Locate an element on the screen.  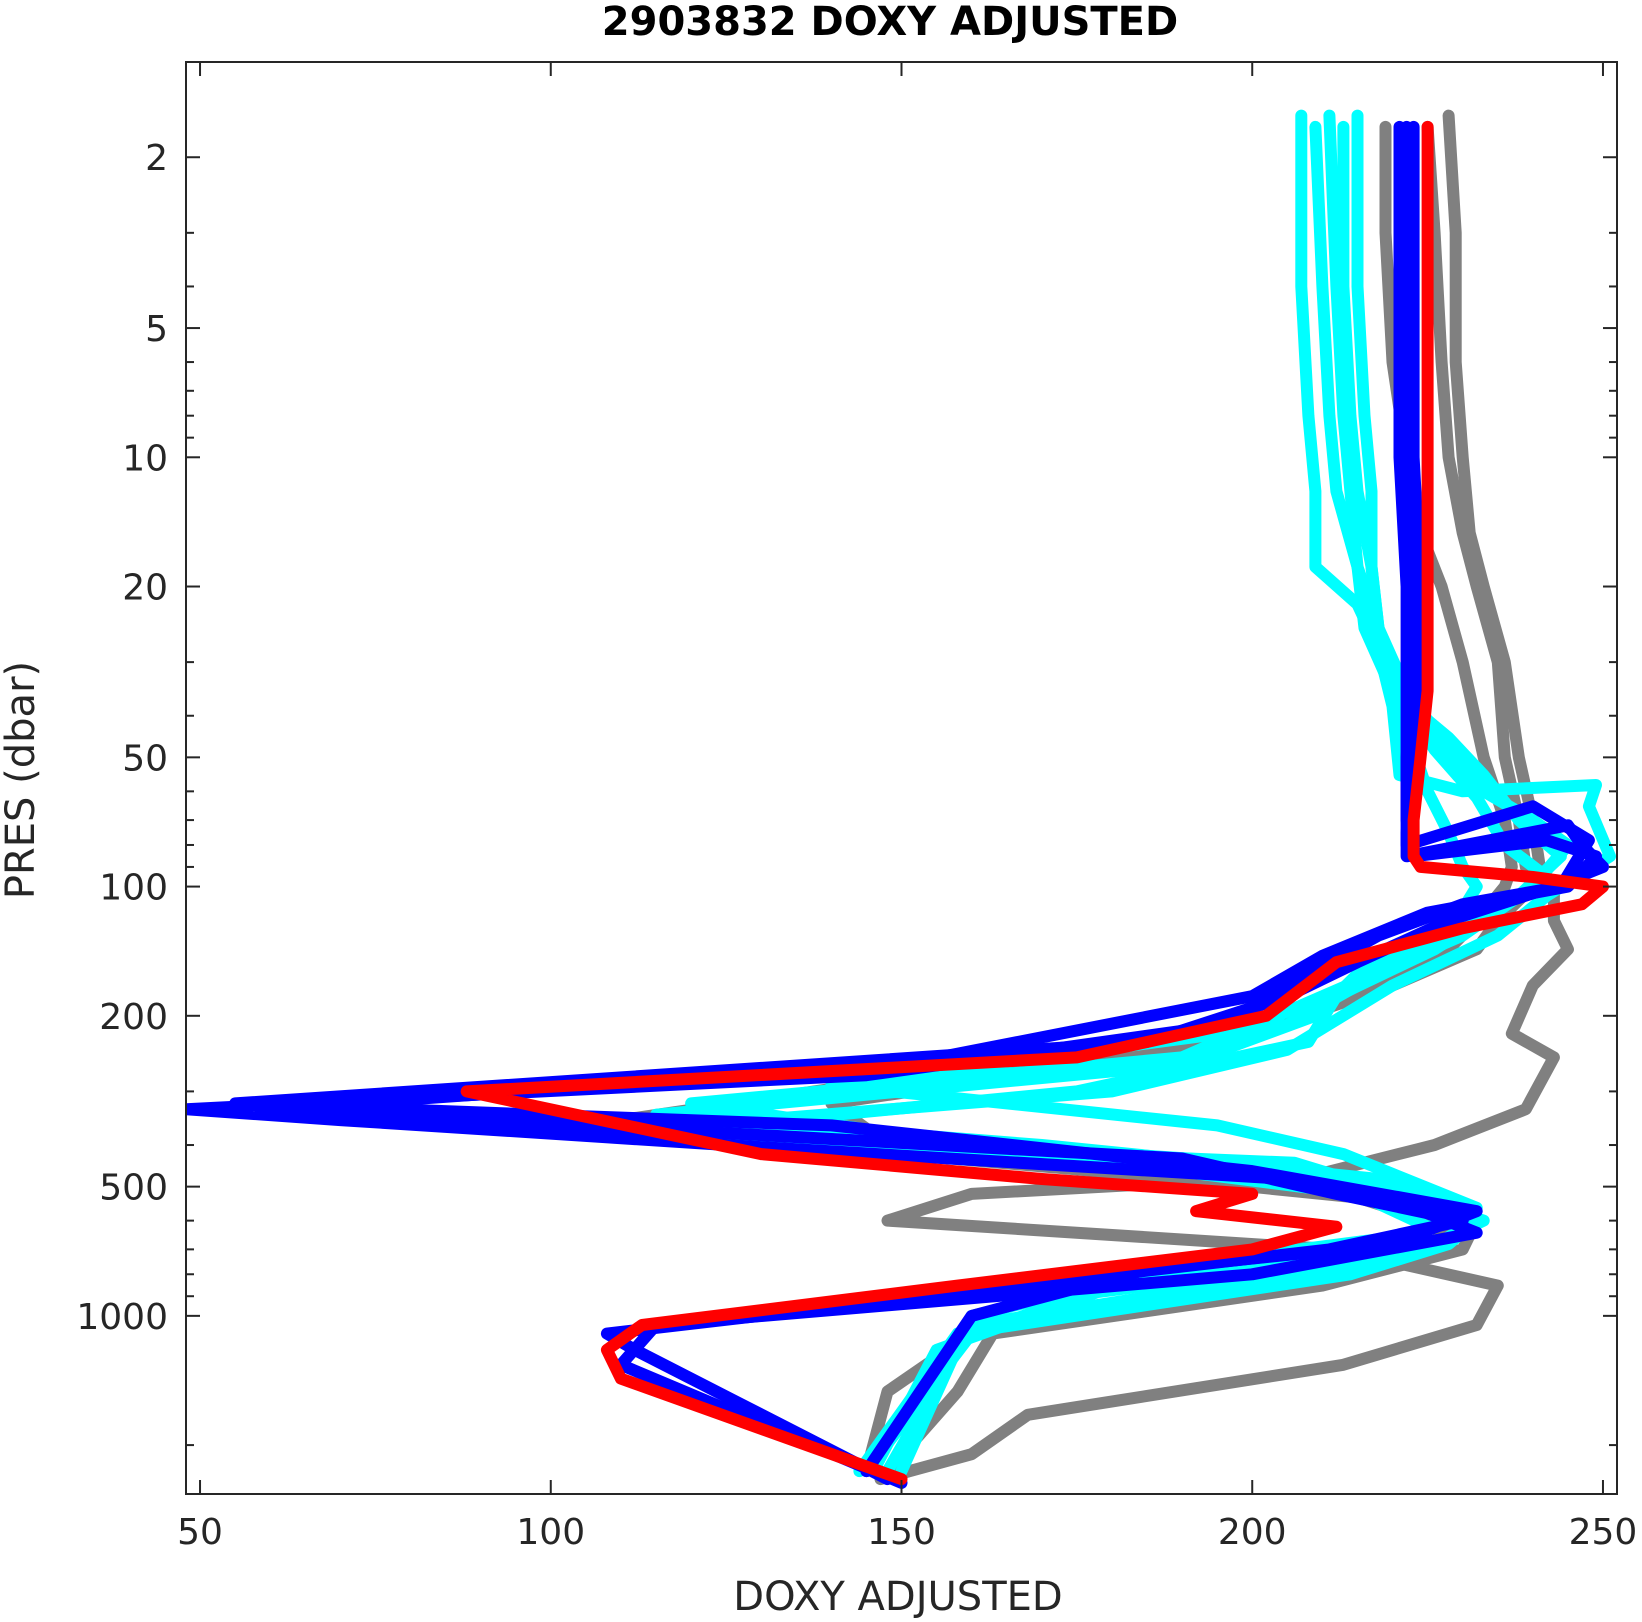
y-tick-label: 100 is located at coordinates (133, 888).